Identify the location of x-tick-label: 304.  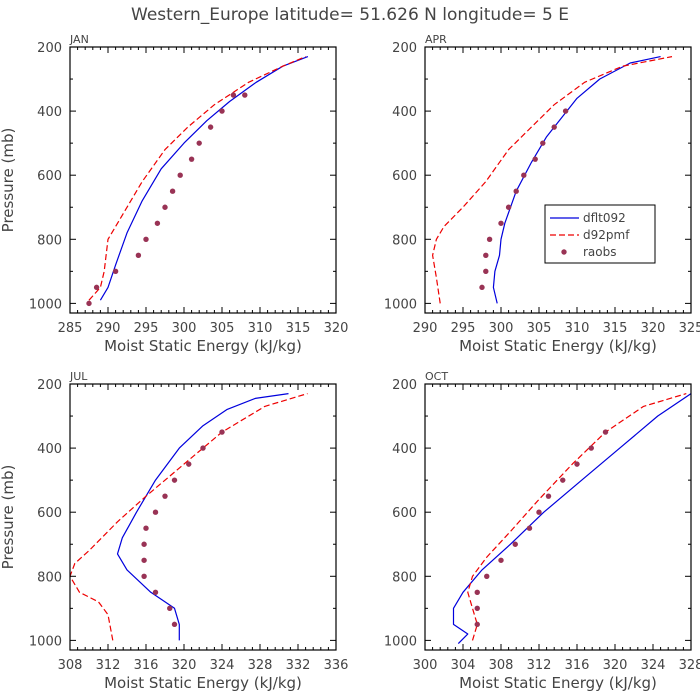
(463, 665).